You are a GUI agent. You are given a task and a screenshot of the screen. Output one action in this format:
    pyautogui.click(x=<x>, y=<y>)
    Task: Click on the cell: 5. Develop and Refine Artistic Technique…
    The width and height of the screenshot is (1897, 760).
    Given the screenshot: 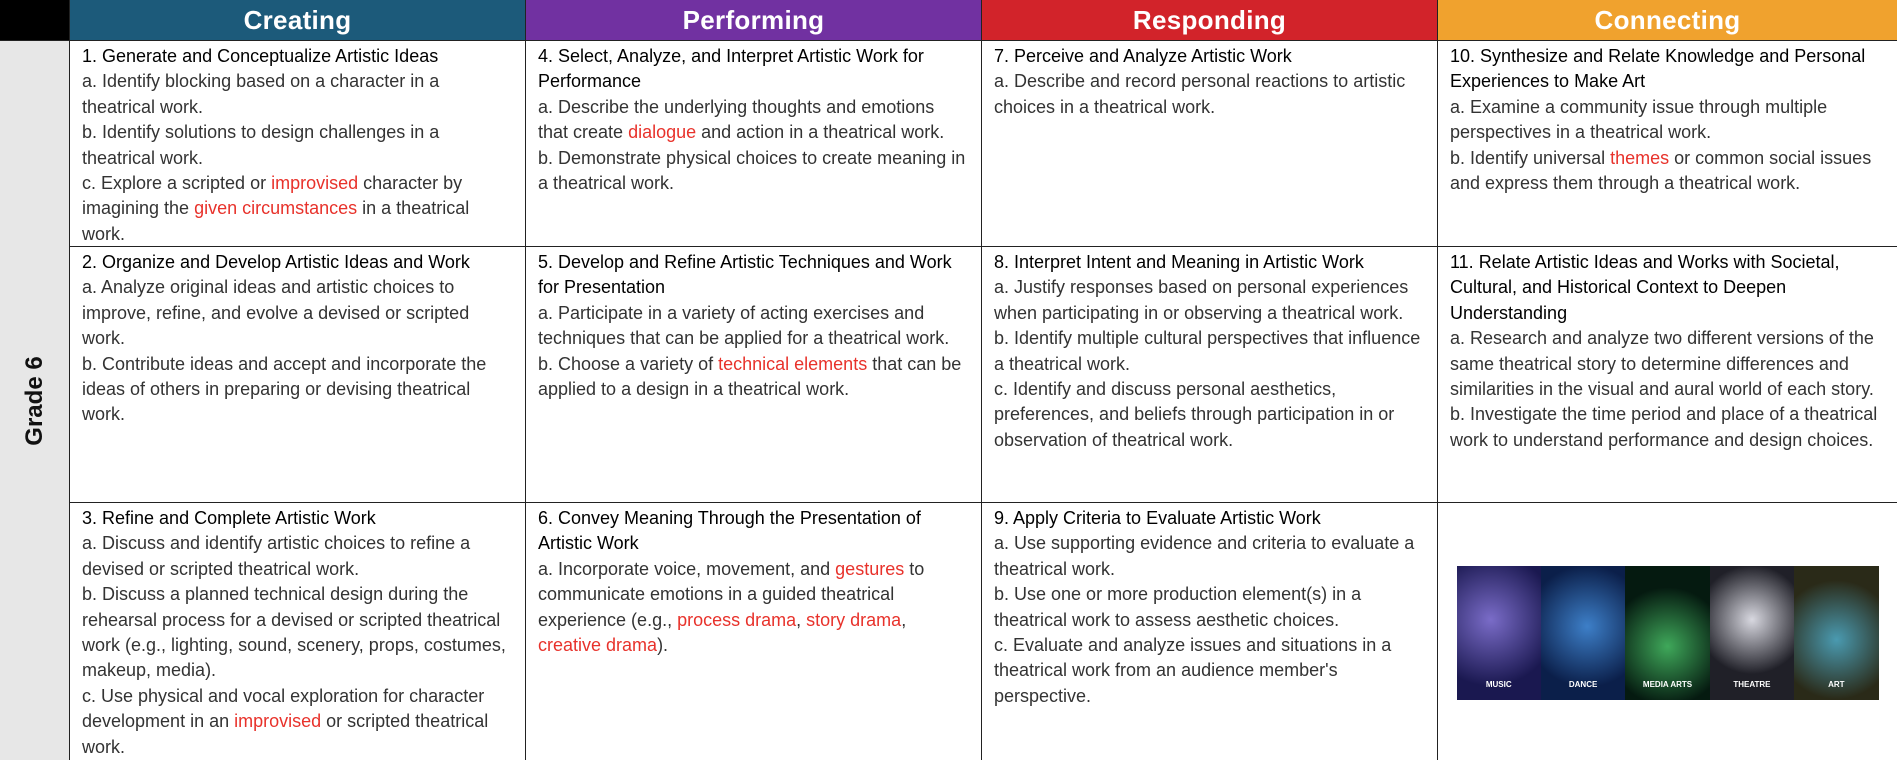 What is the action you would take?
    pyautogui.click(x=753, y=374)
    